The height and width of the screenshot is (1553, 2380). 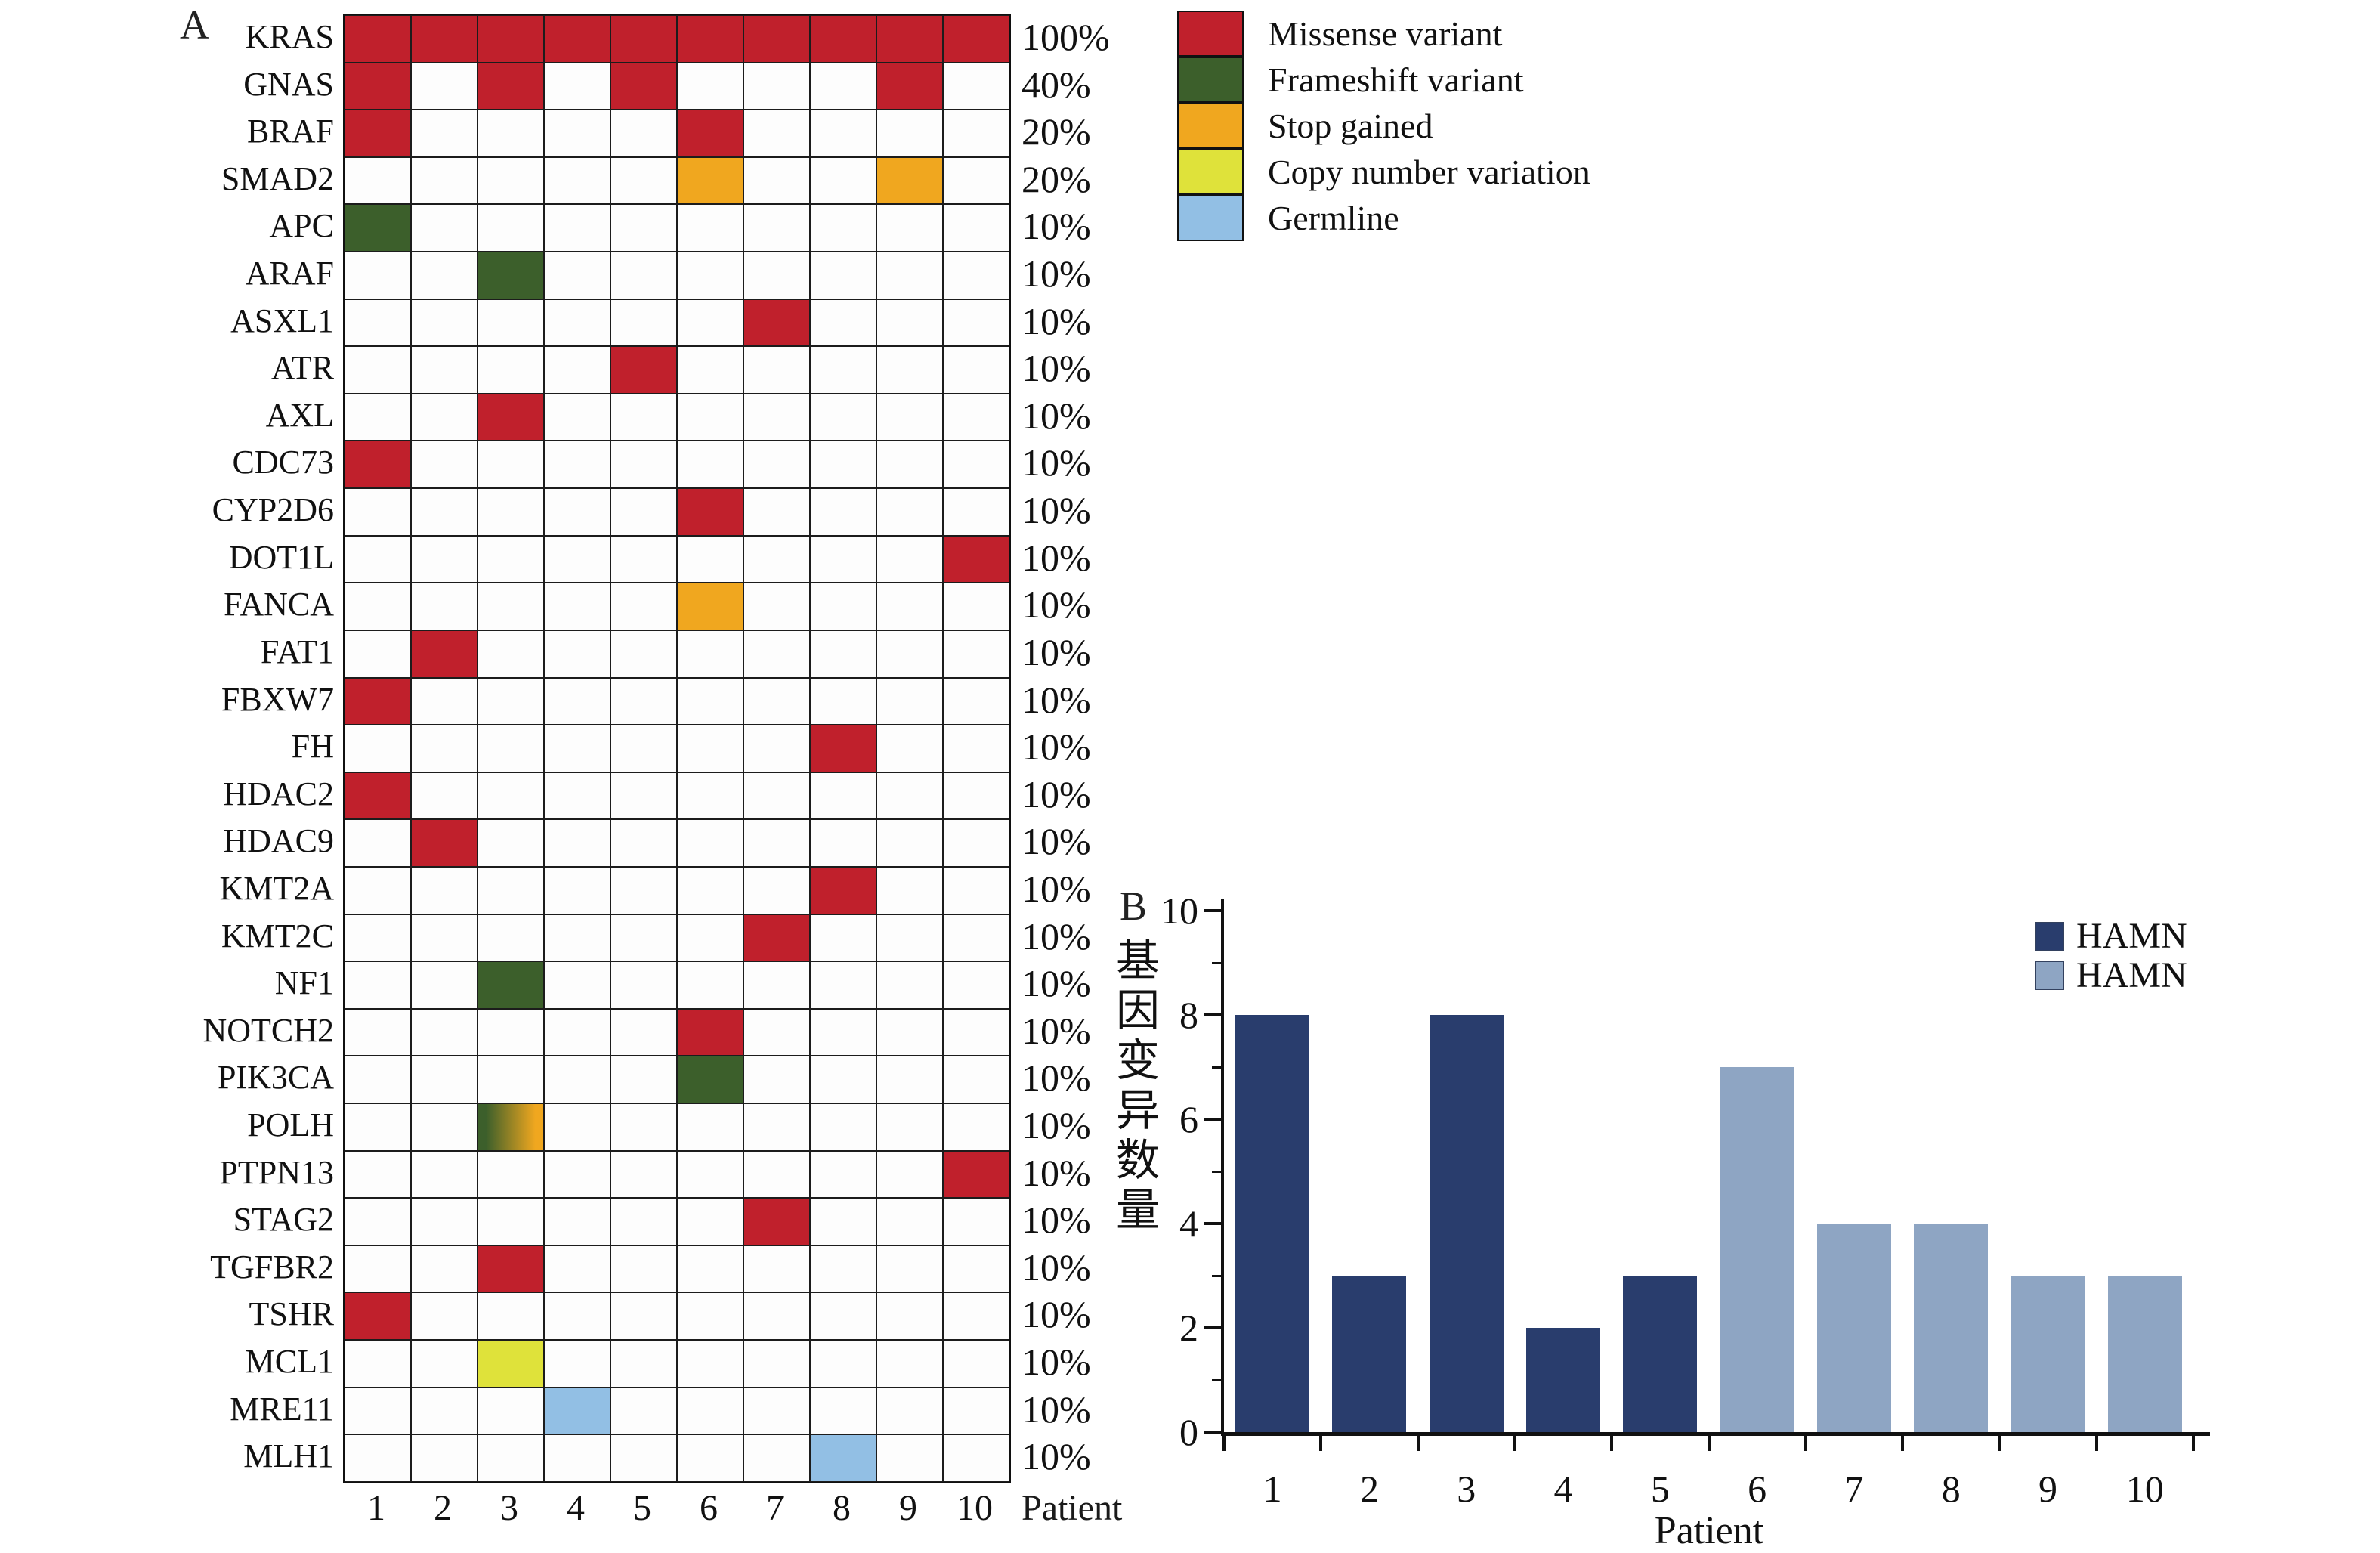 What do you see at coordinates (290, 131) in the screenshot?
I see `gene-label-BRAF: BRAF` at bounding box center [290, 131].